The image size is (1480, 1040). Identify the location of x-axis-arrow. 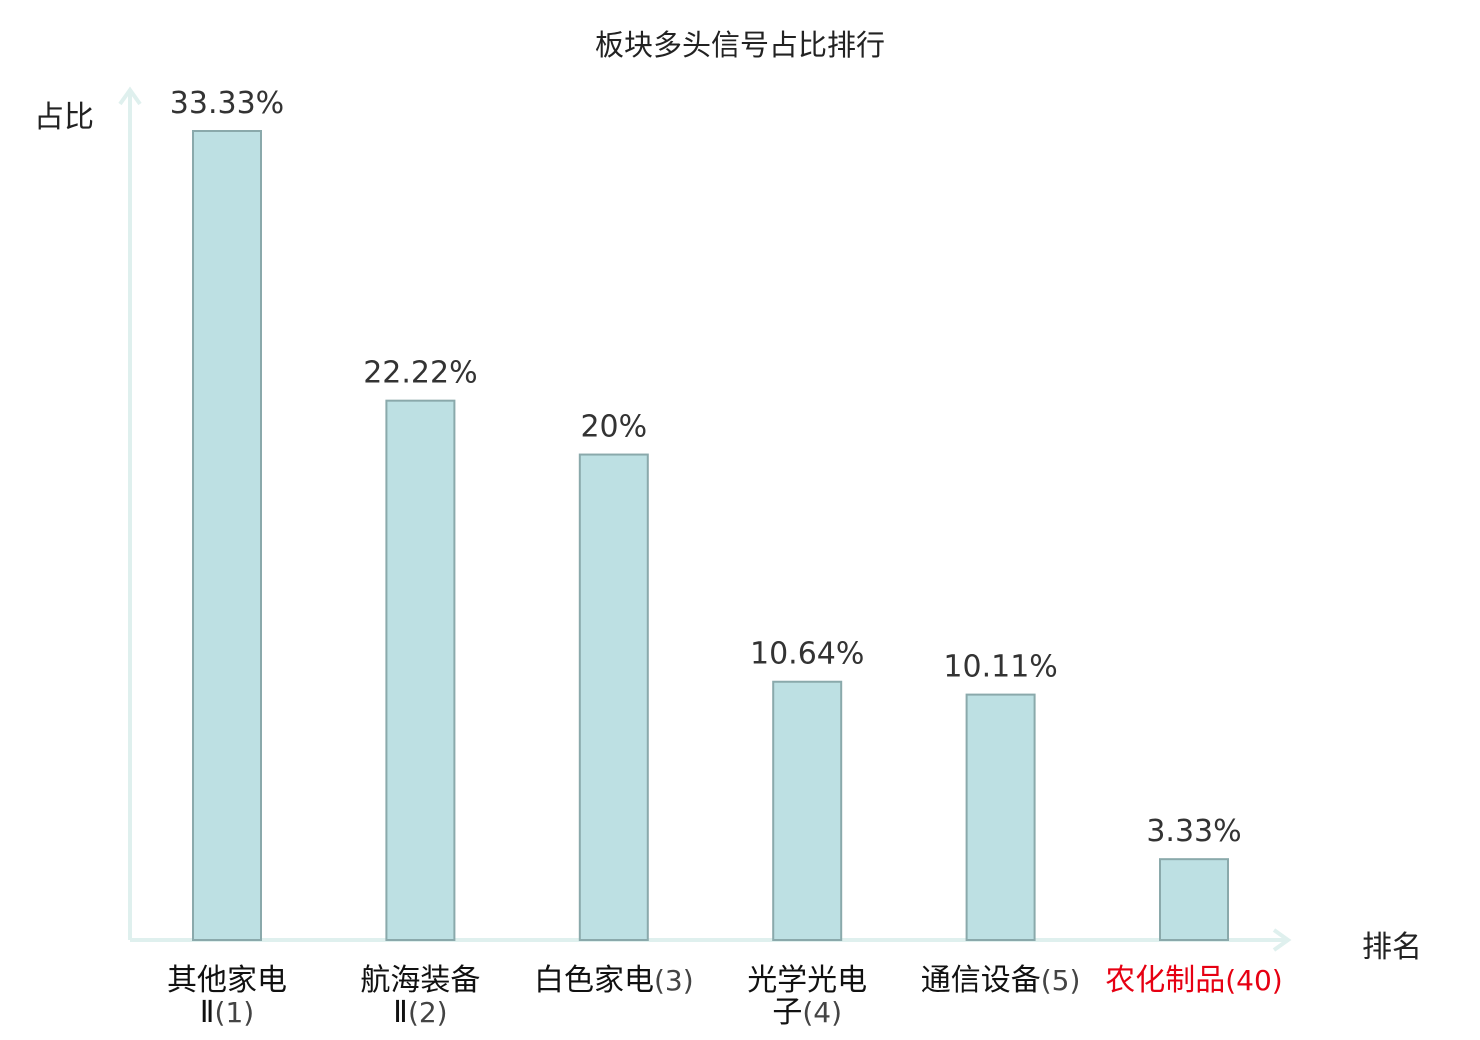
(1282, 940).